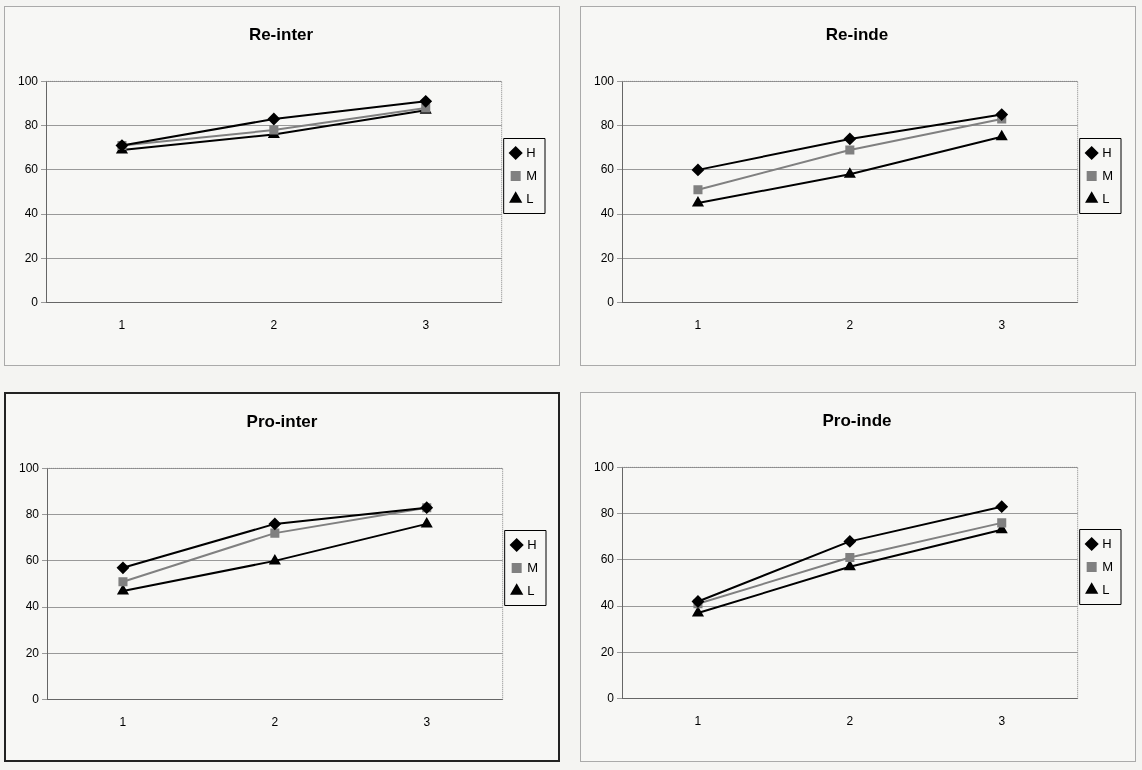 This screenshot has height=770, width=1142. Describe the element at coordinates (282, 421) in the screenshot. I see `chart-title: Pro-inter` at that location.